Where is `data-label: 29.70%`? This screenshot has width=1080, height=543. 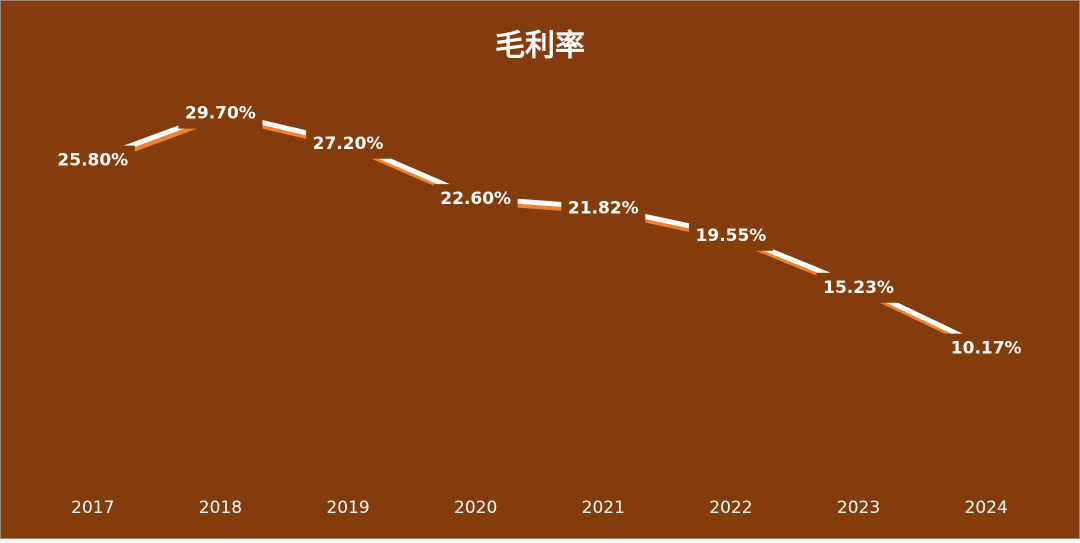 data-label: 29.70% is located at coordinates (220, 114).